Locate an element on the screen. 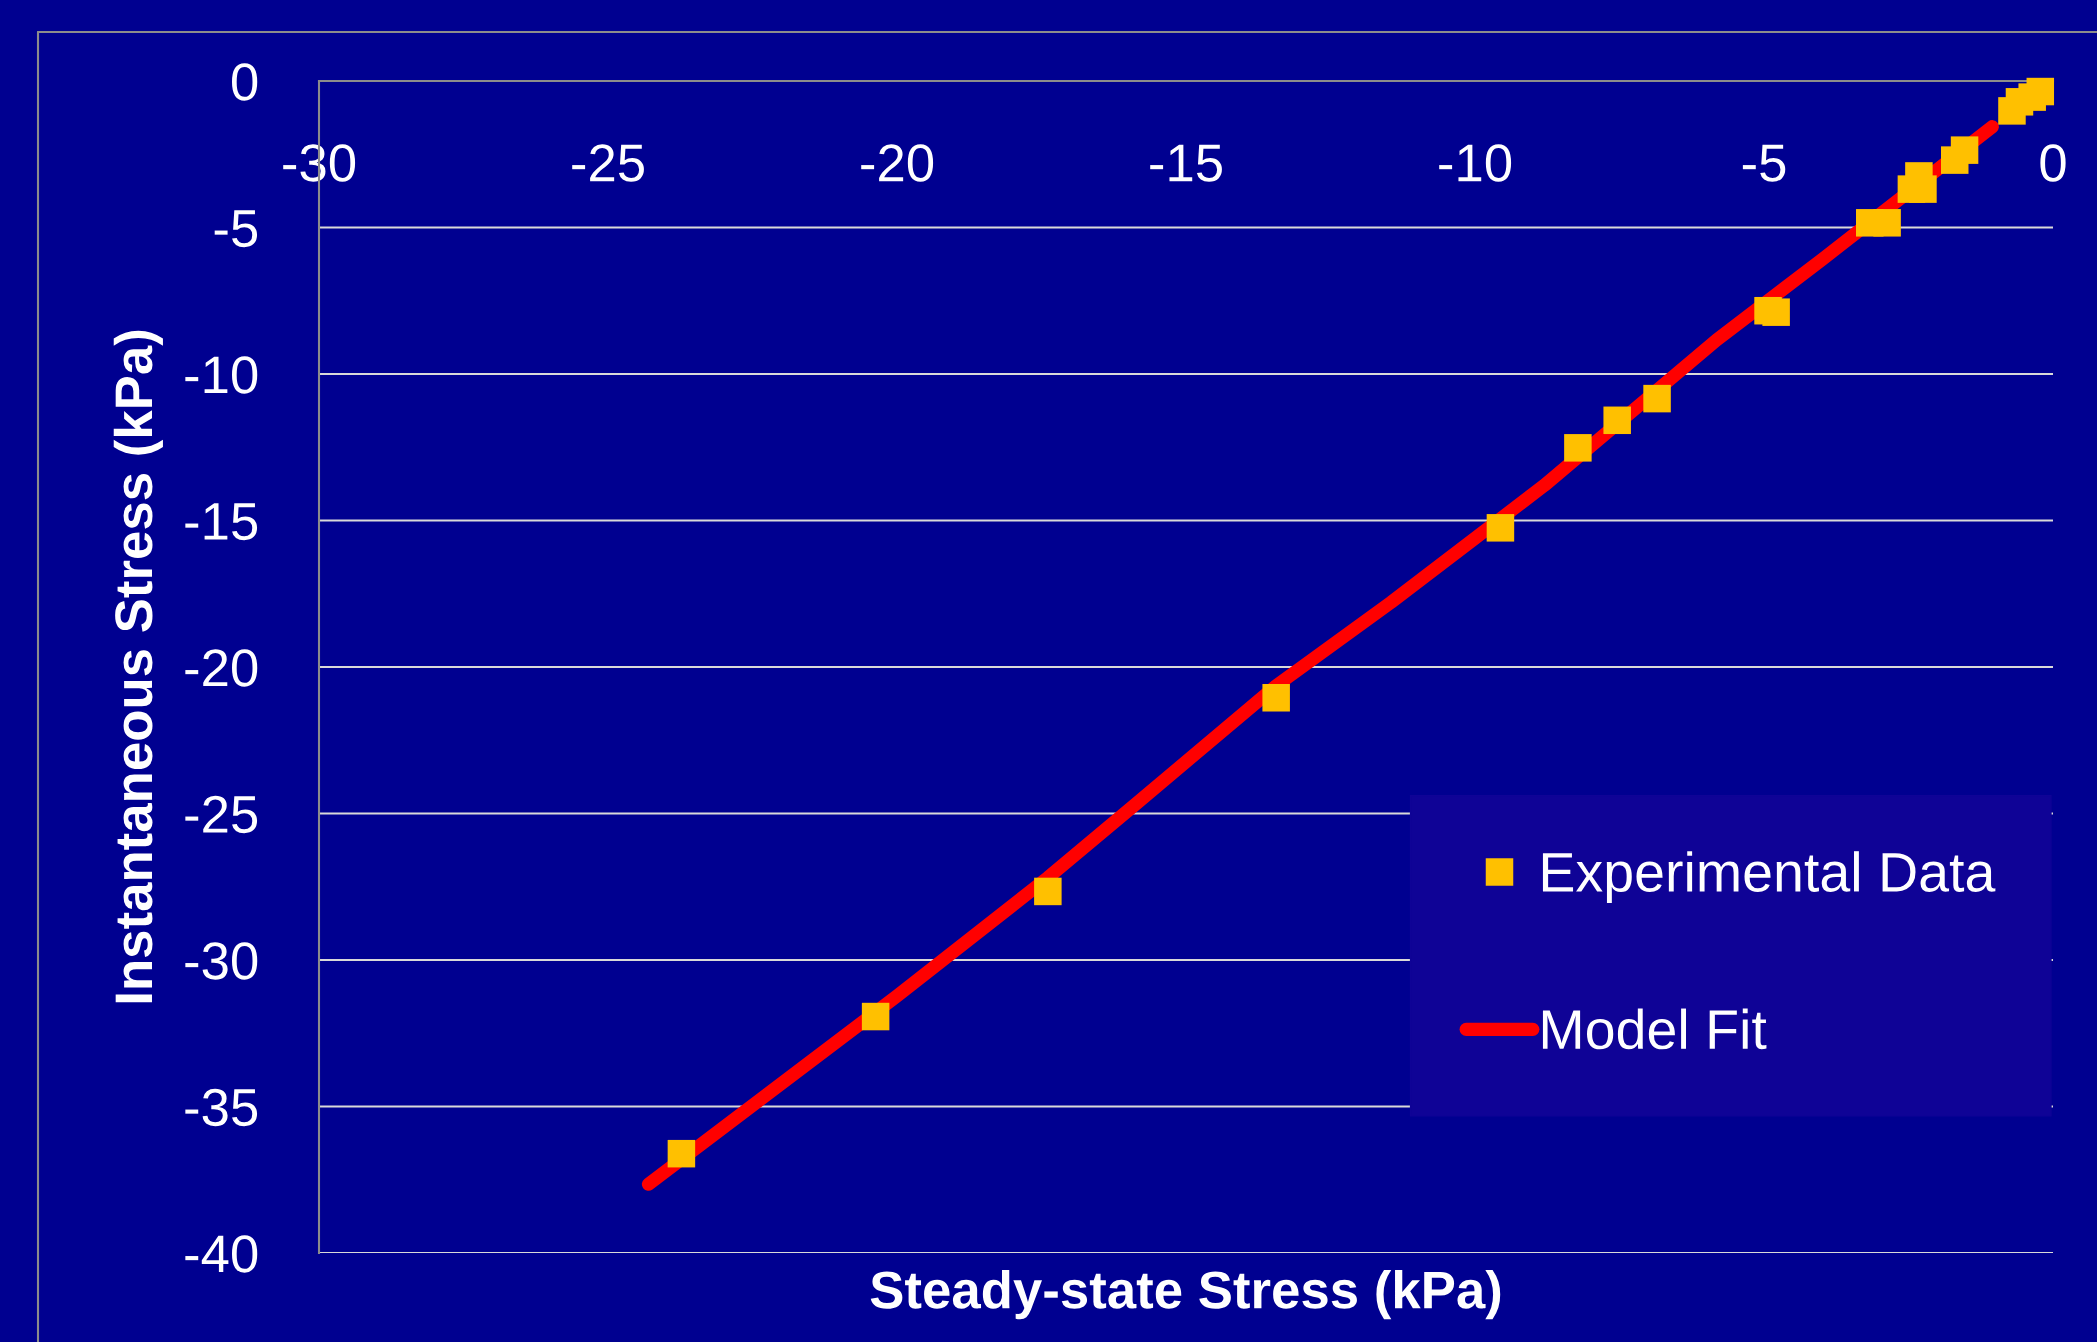 This screenshot has width=2097, height=1342. x-axis-title: Steady-state Stress (kPa) is located at coordinates (1185, 1294).